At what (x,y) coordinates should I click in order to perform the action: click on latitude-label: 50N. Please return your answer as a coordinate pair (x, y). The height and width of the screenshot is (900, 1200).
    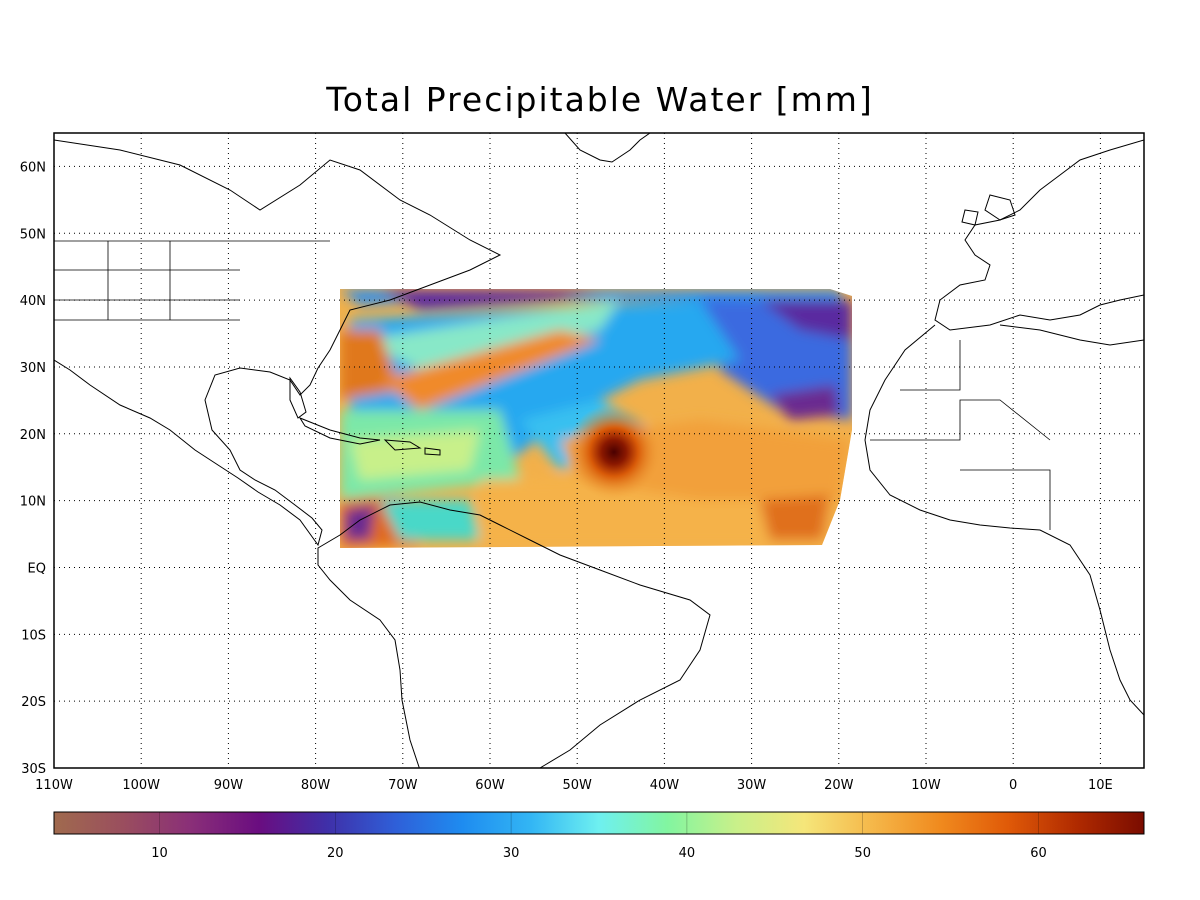
    Looking at the image, I should click on (33, 234).